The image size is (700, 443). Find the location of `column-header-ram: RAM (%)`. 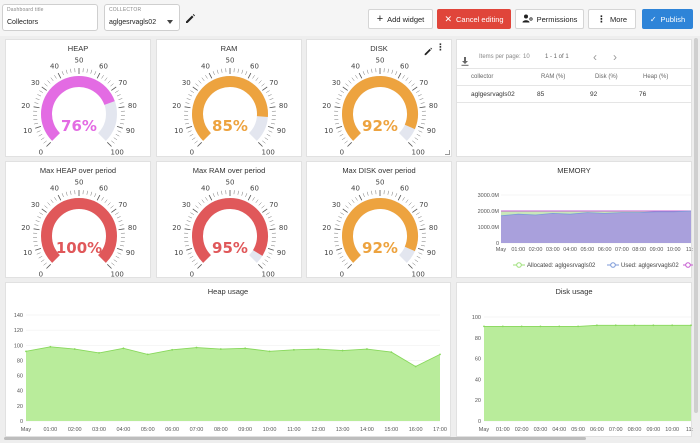

column-header-ram: RAM (%) is located at coordinates (553, 77).